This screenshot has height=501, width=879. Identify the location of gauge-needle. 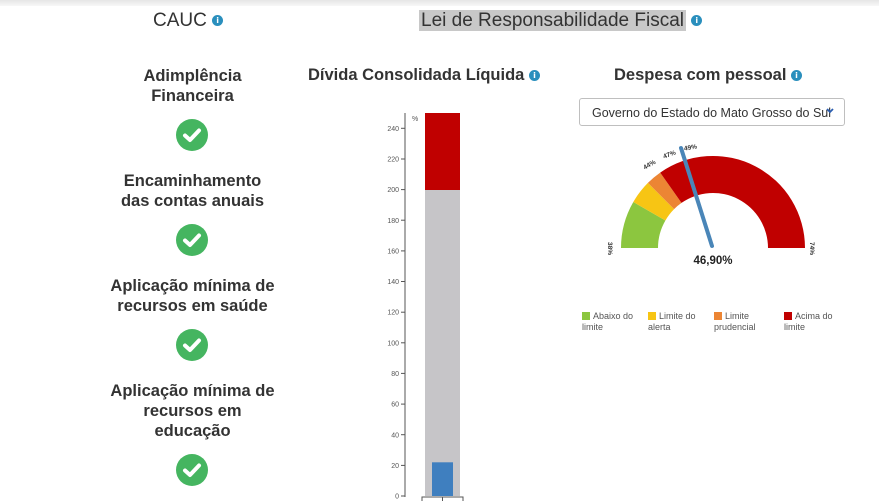
(696, 197).